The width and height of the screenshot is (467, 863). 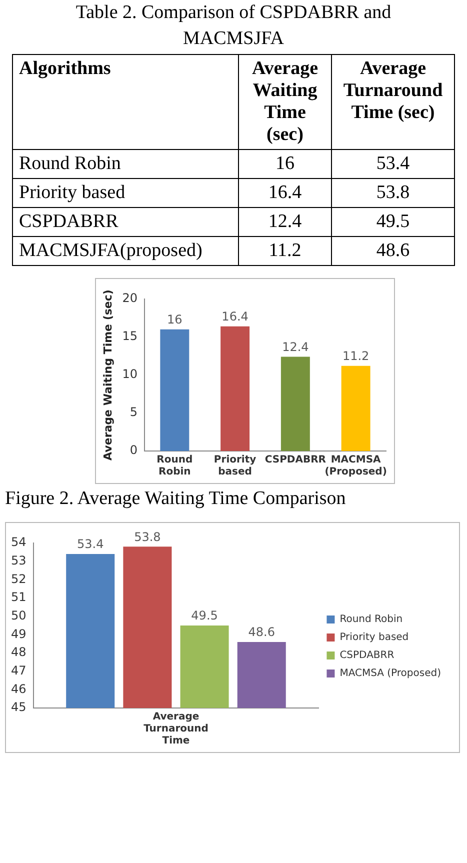 I want to click on legend-label: Round Robin, so click(x=371, y=620).